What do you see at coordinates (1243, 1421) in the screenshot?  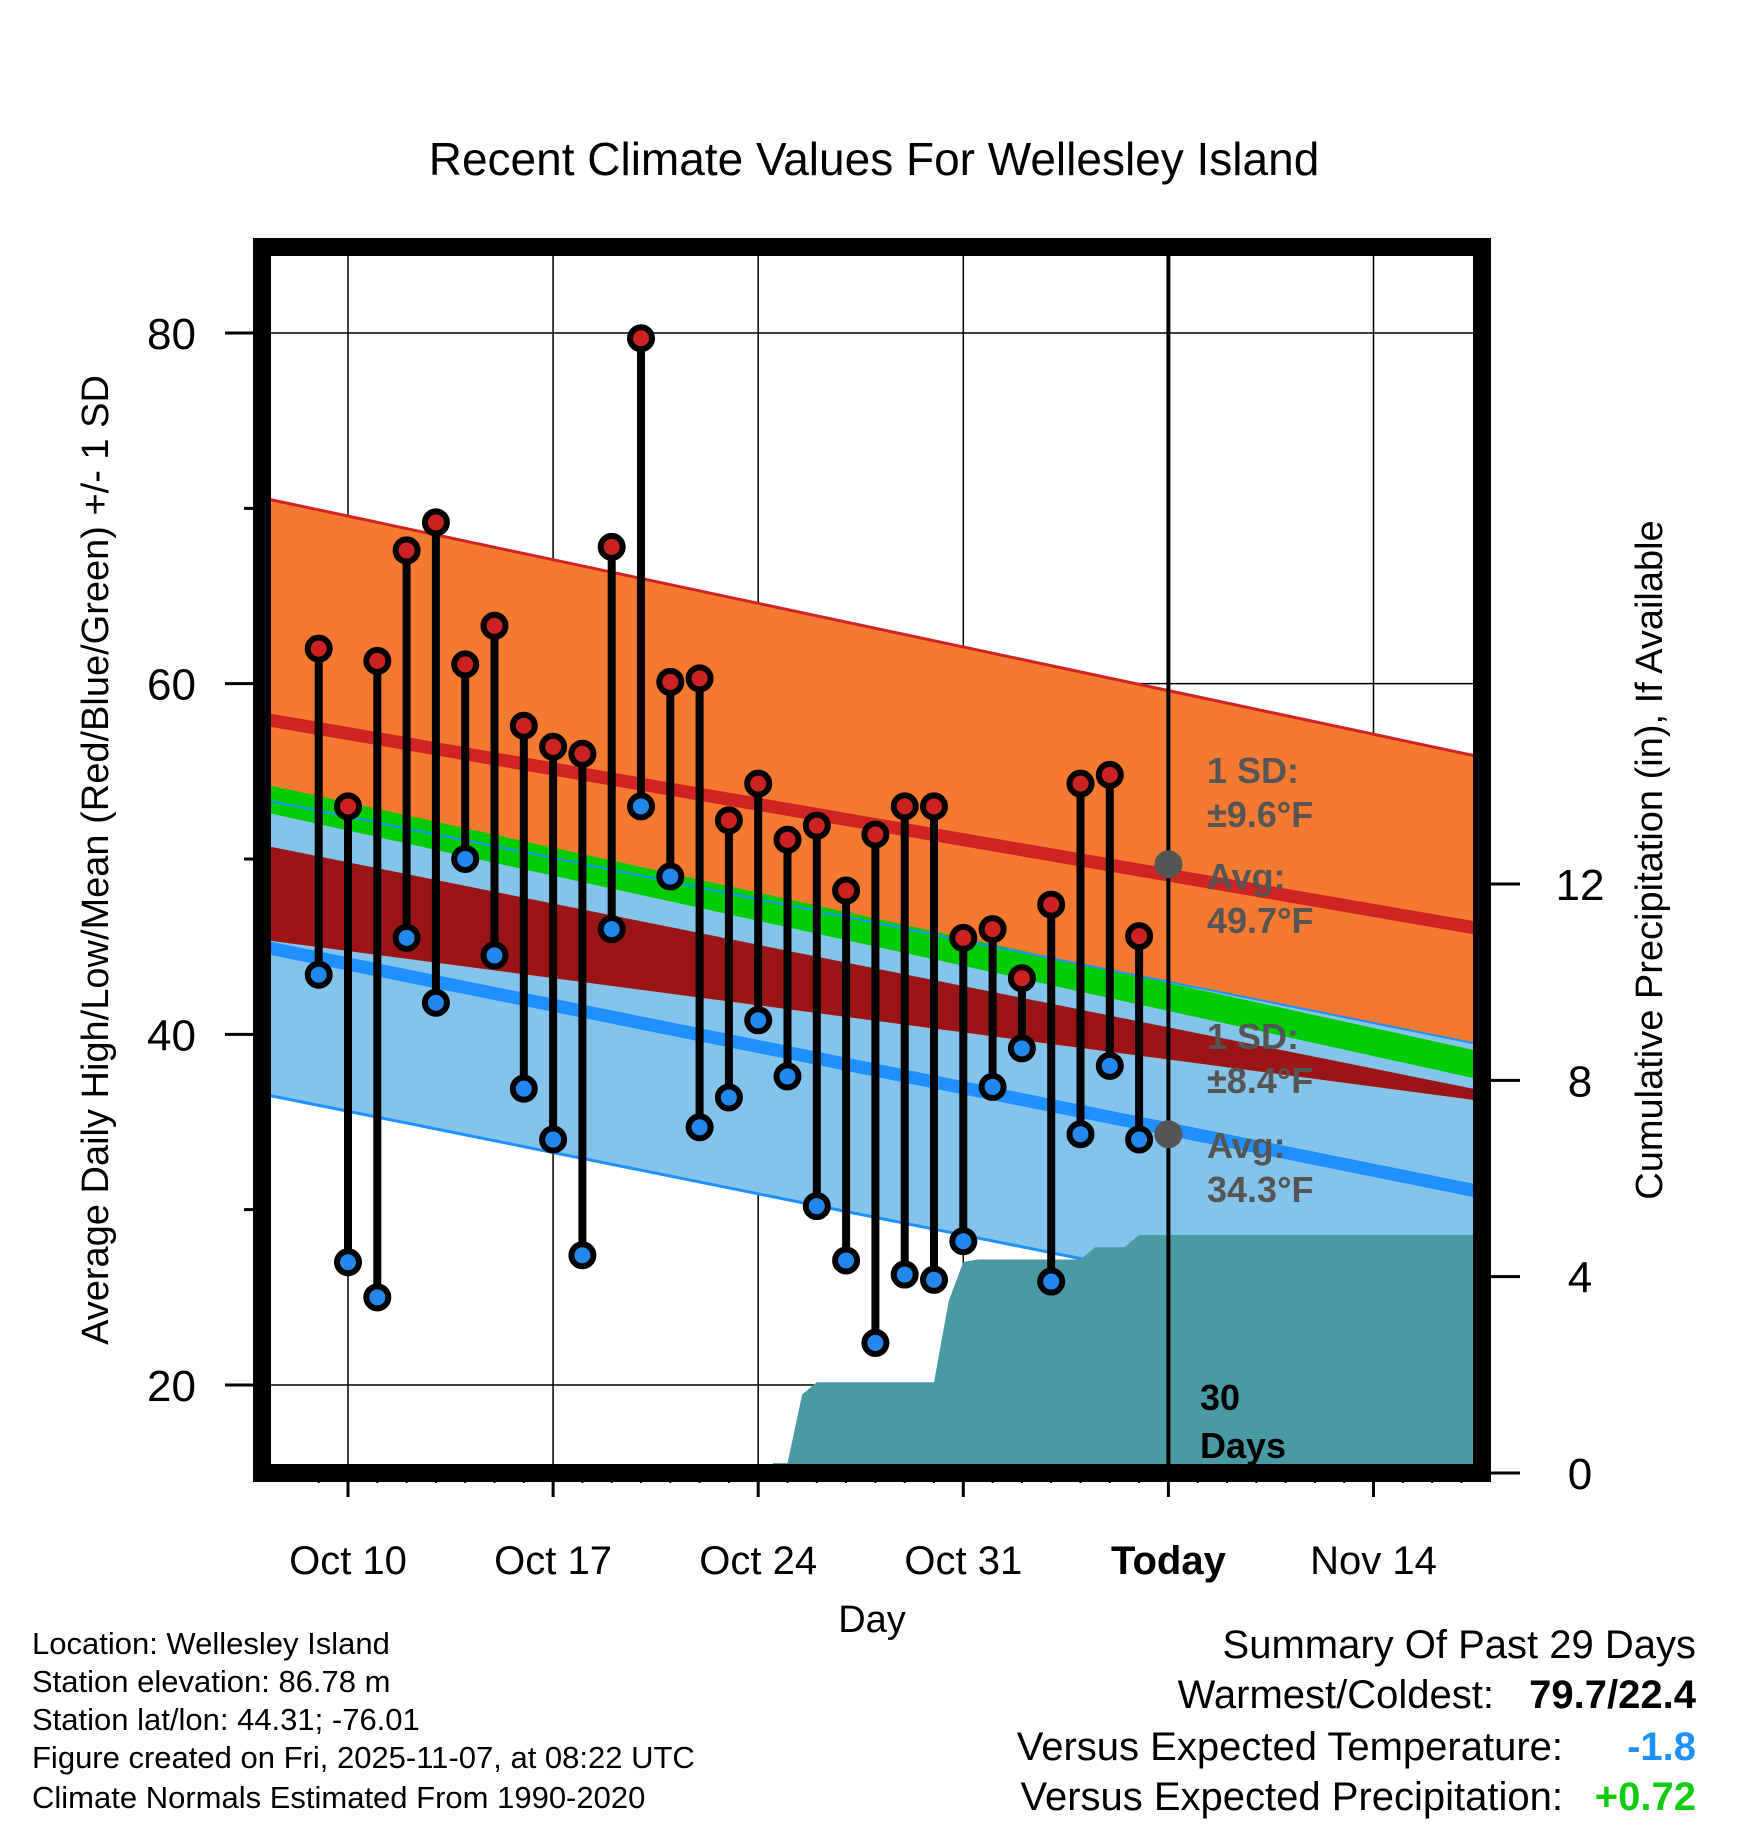 I see `today-days-label: 30 Days` at bounding box center [1243, 1421].